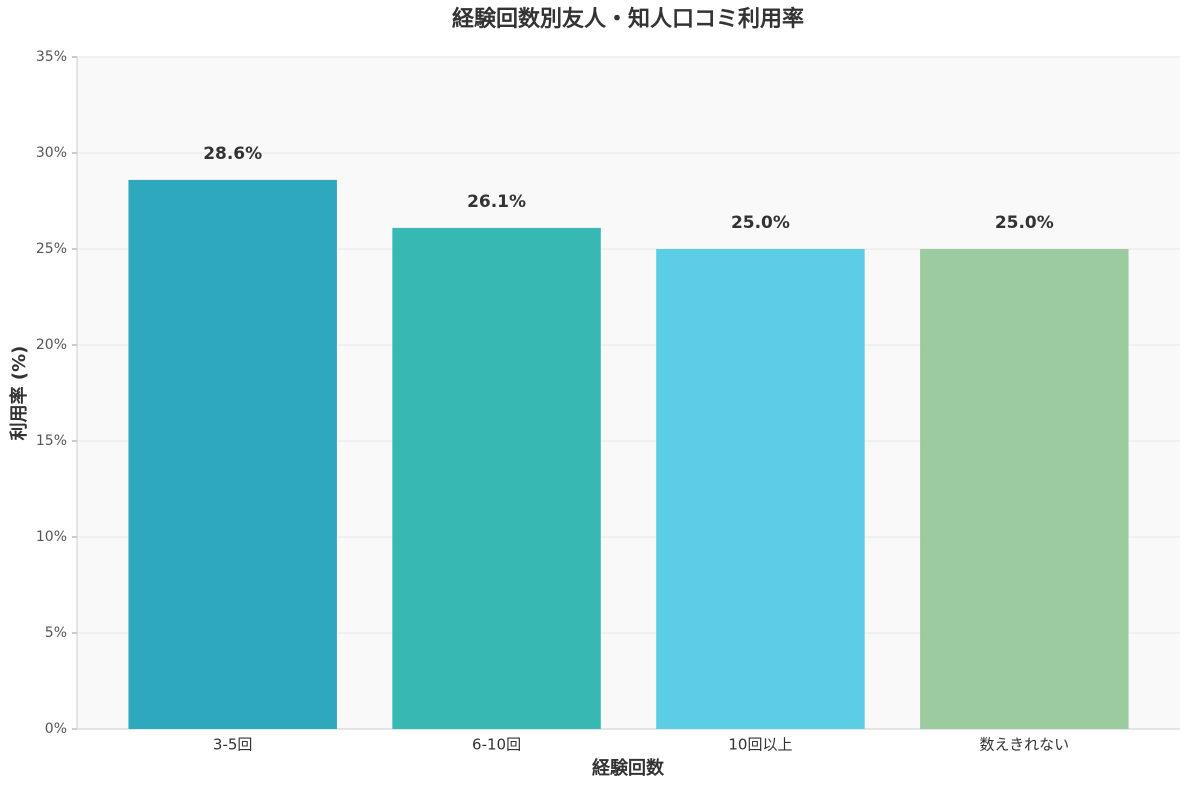  Describe the element at coordinates (51, 57) in the screenshot. I see `y-tick-label: 35%` at that location.